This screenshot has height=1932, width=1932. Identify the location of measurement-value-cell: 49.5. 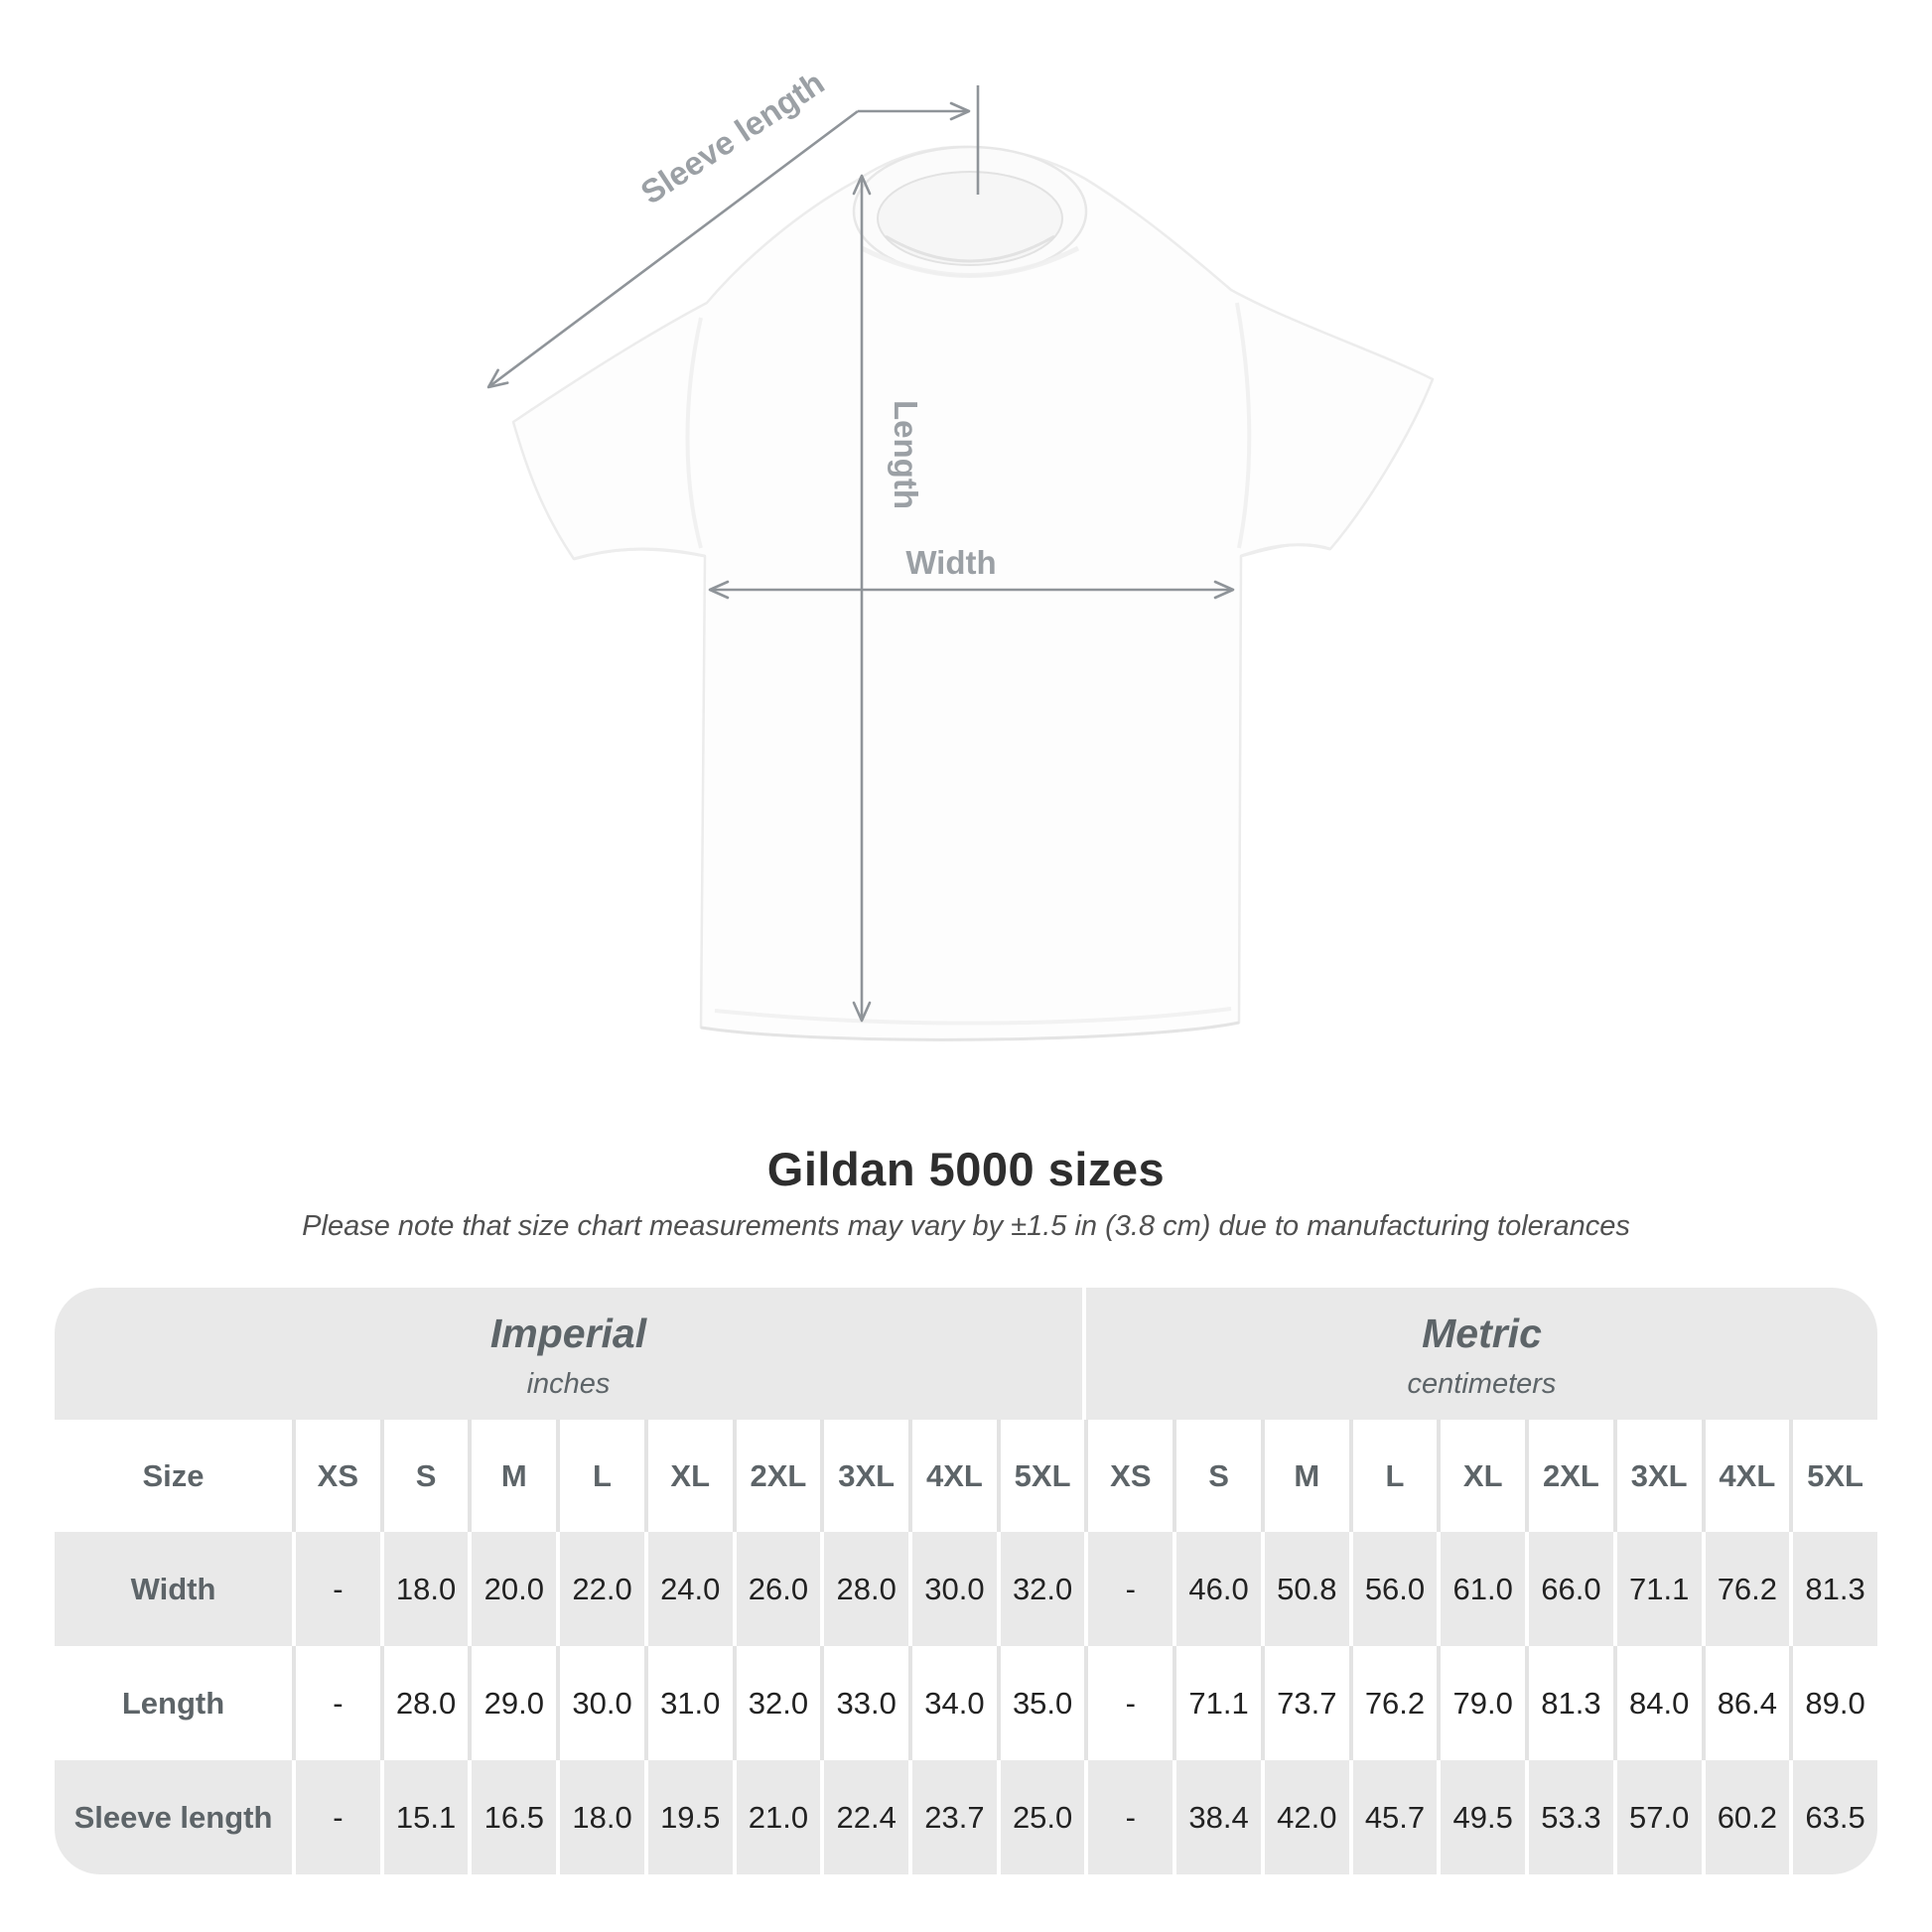
(1481, 1817).